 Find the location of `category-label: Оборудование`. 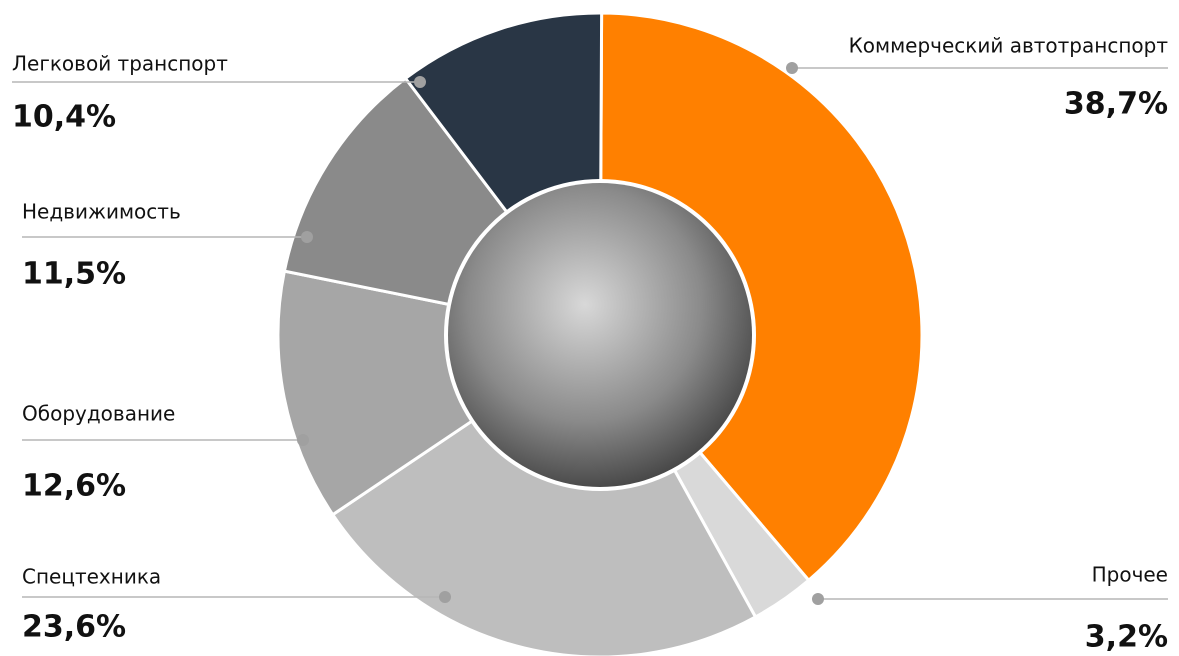

category-label: Оборудование is located at coordinates (98, 414).